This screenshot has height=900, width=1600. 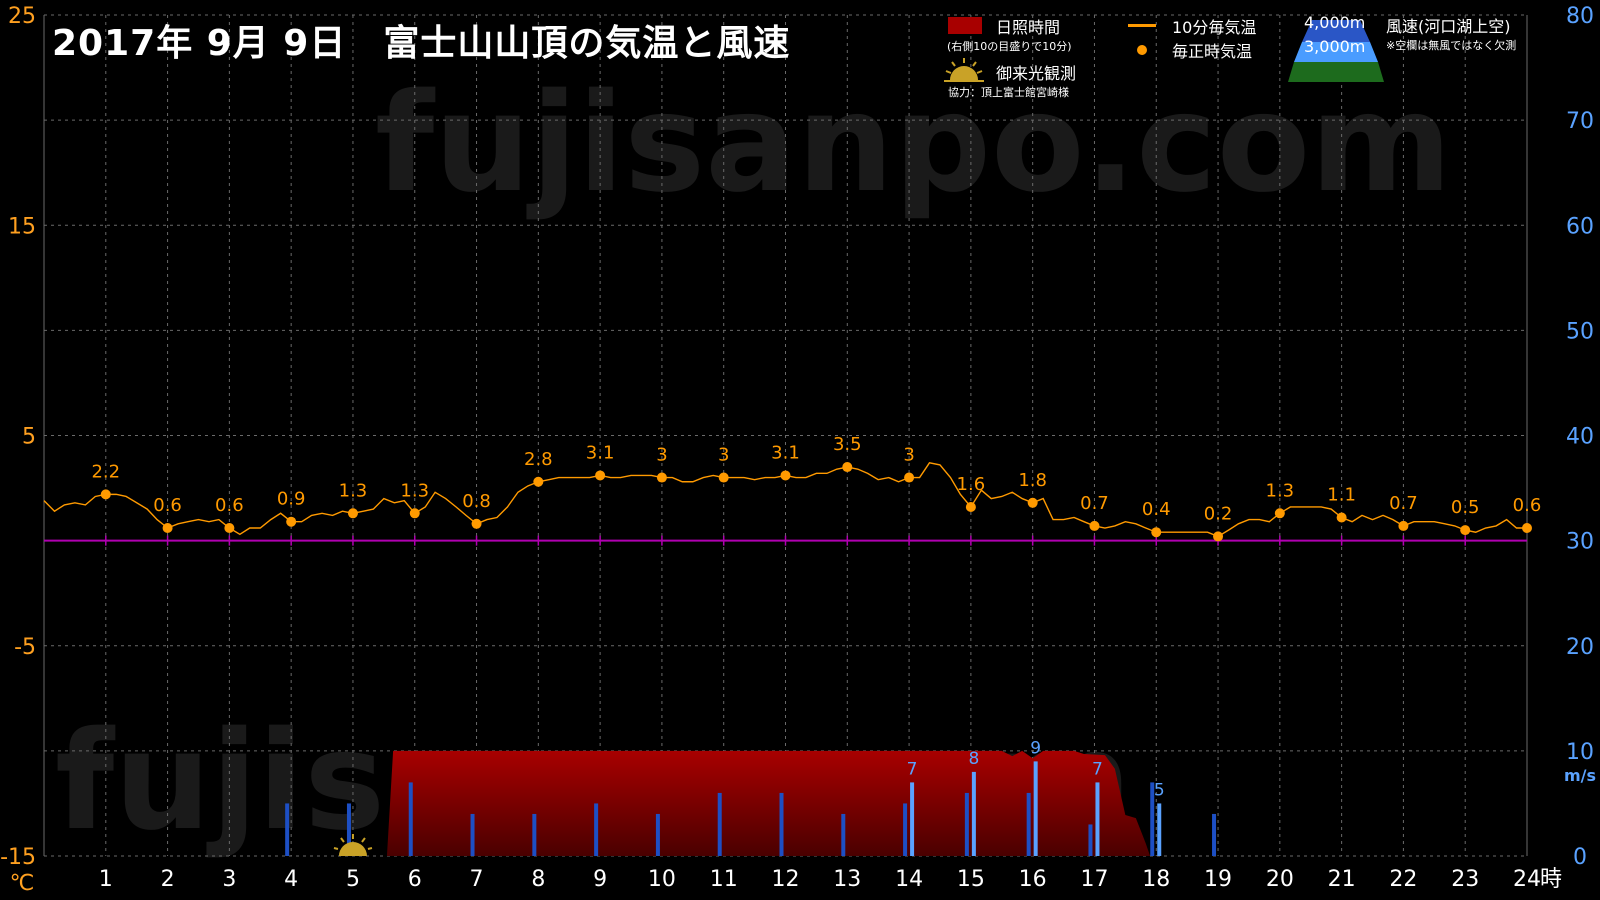 What do you see at coordinates (1032, 480) in the screenshot?
I see `temp-hourly-label: 1.8` at bounding box center [1032, 480].